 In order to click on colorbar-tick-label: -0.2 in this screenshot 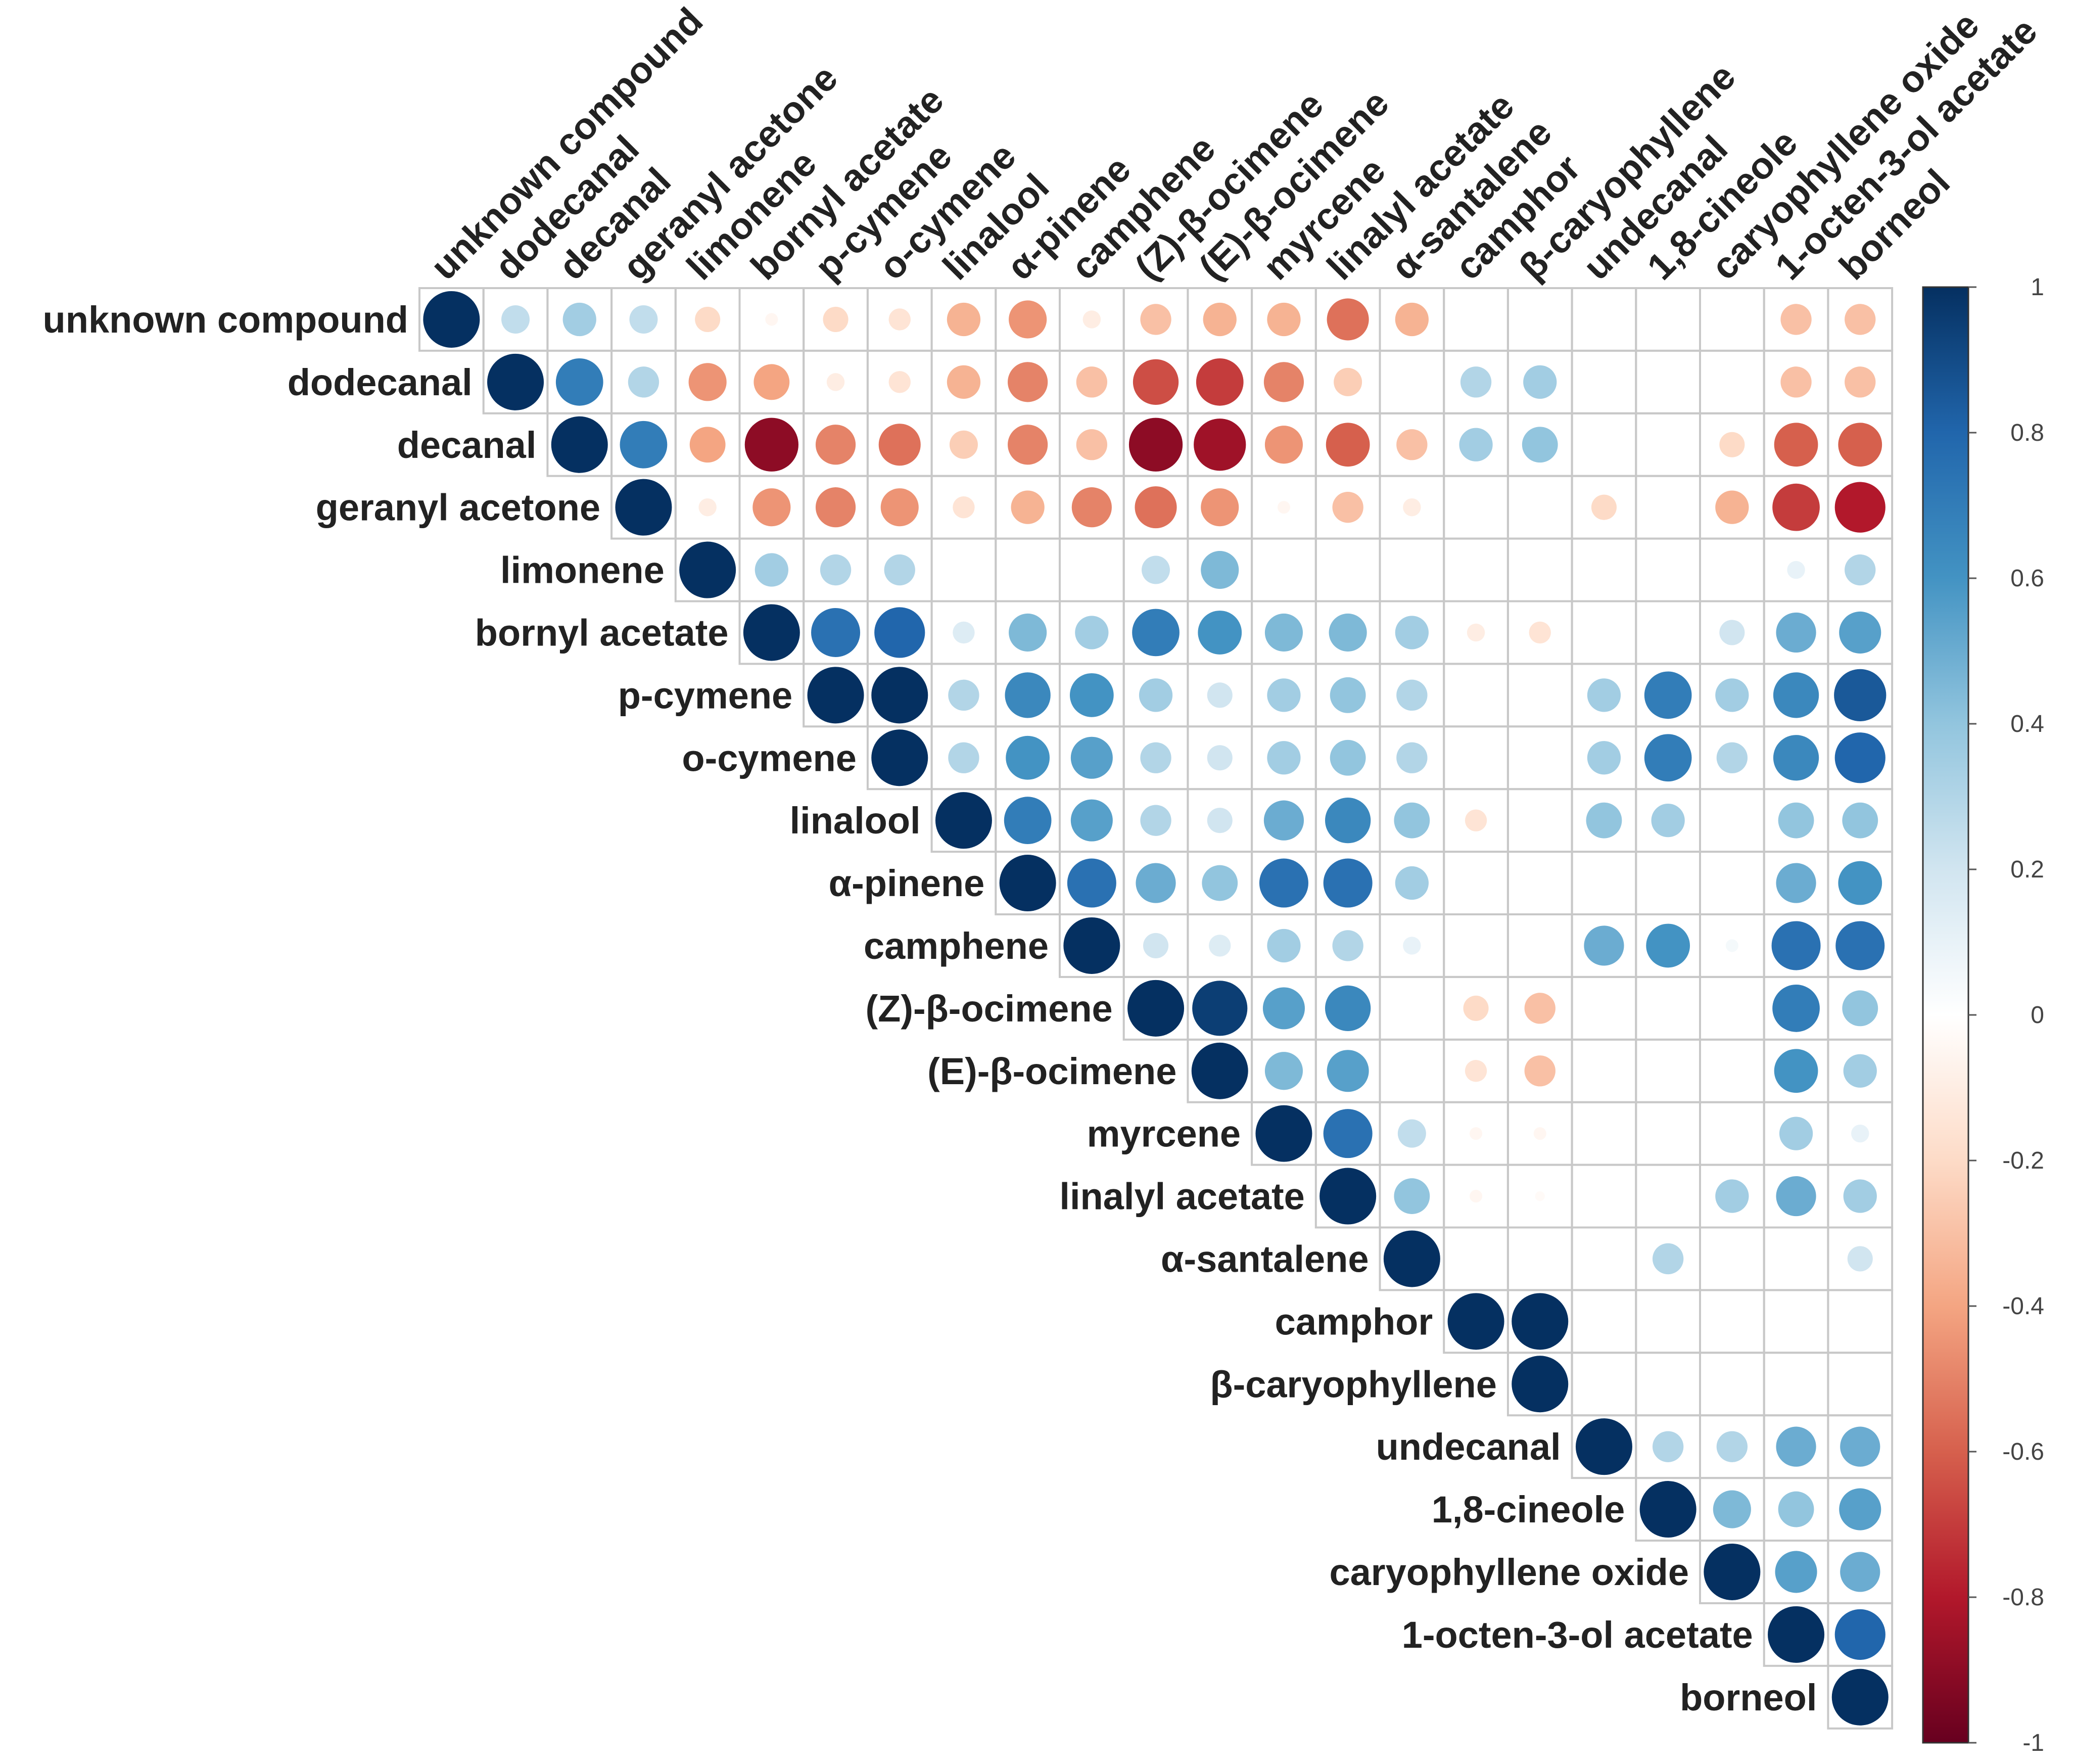, I will do `click(2023, 1160)`.